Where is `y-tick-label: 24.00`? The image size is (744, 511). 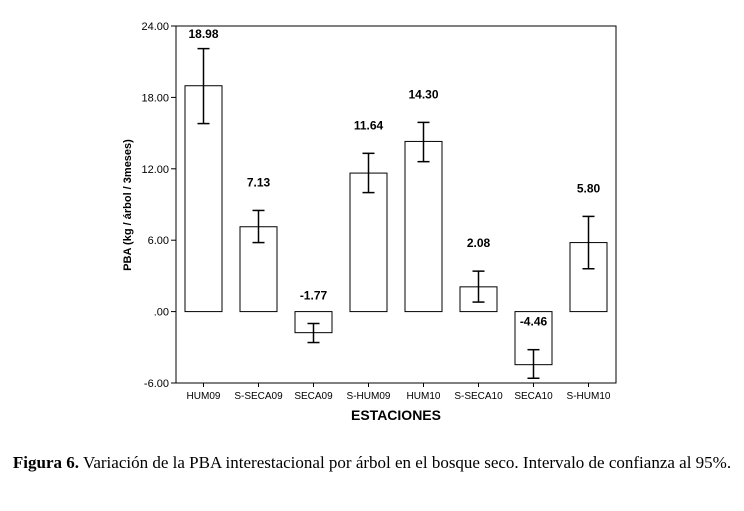
y-tick-label: 24.00 is located at coordinates (155, 27).